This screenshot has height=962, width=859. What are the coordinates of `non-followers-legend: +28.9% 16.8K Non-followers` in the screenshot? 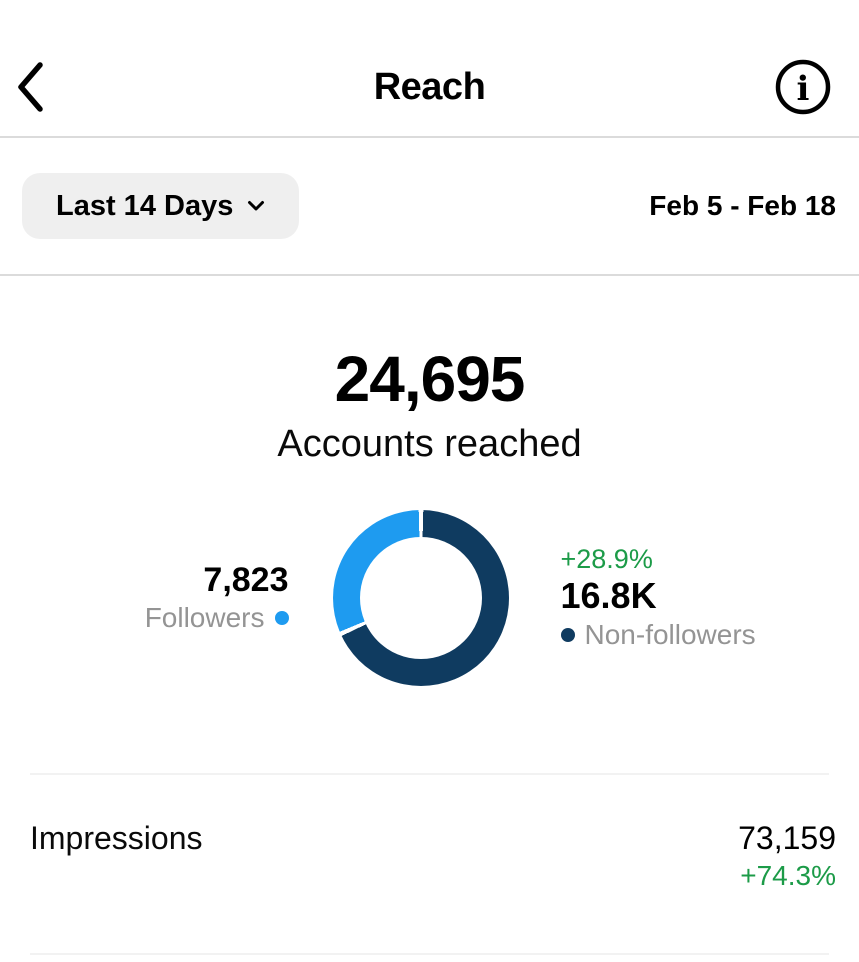 It's located at (680, 598).